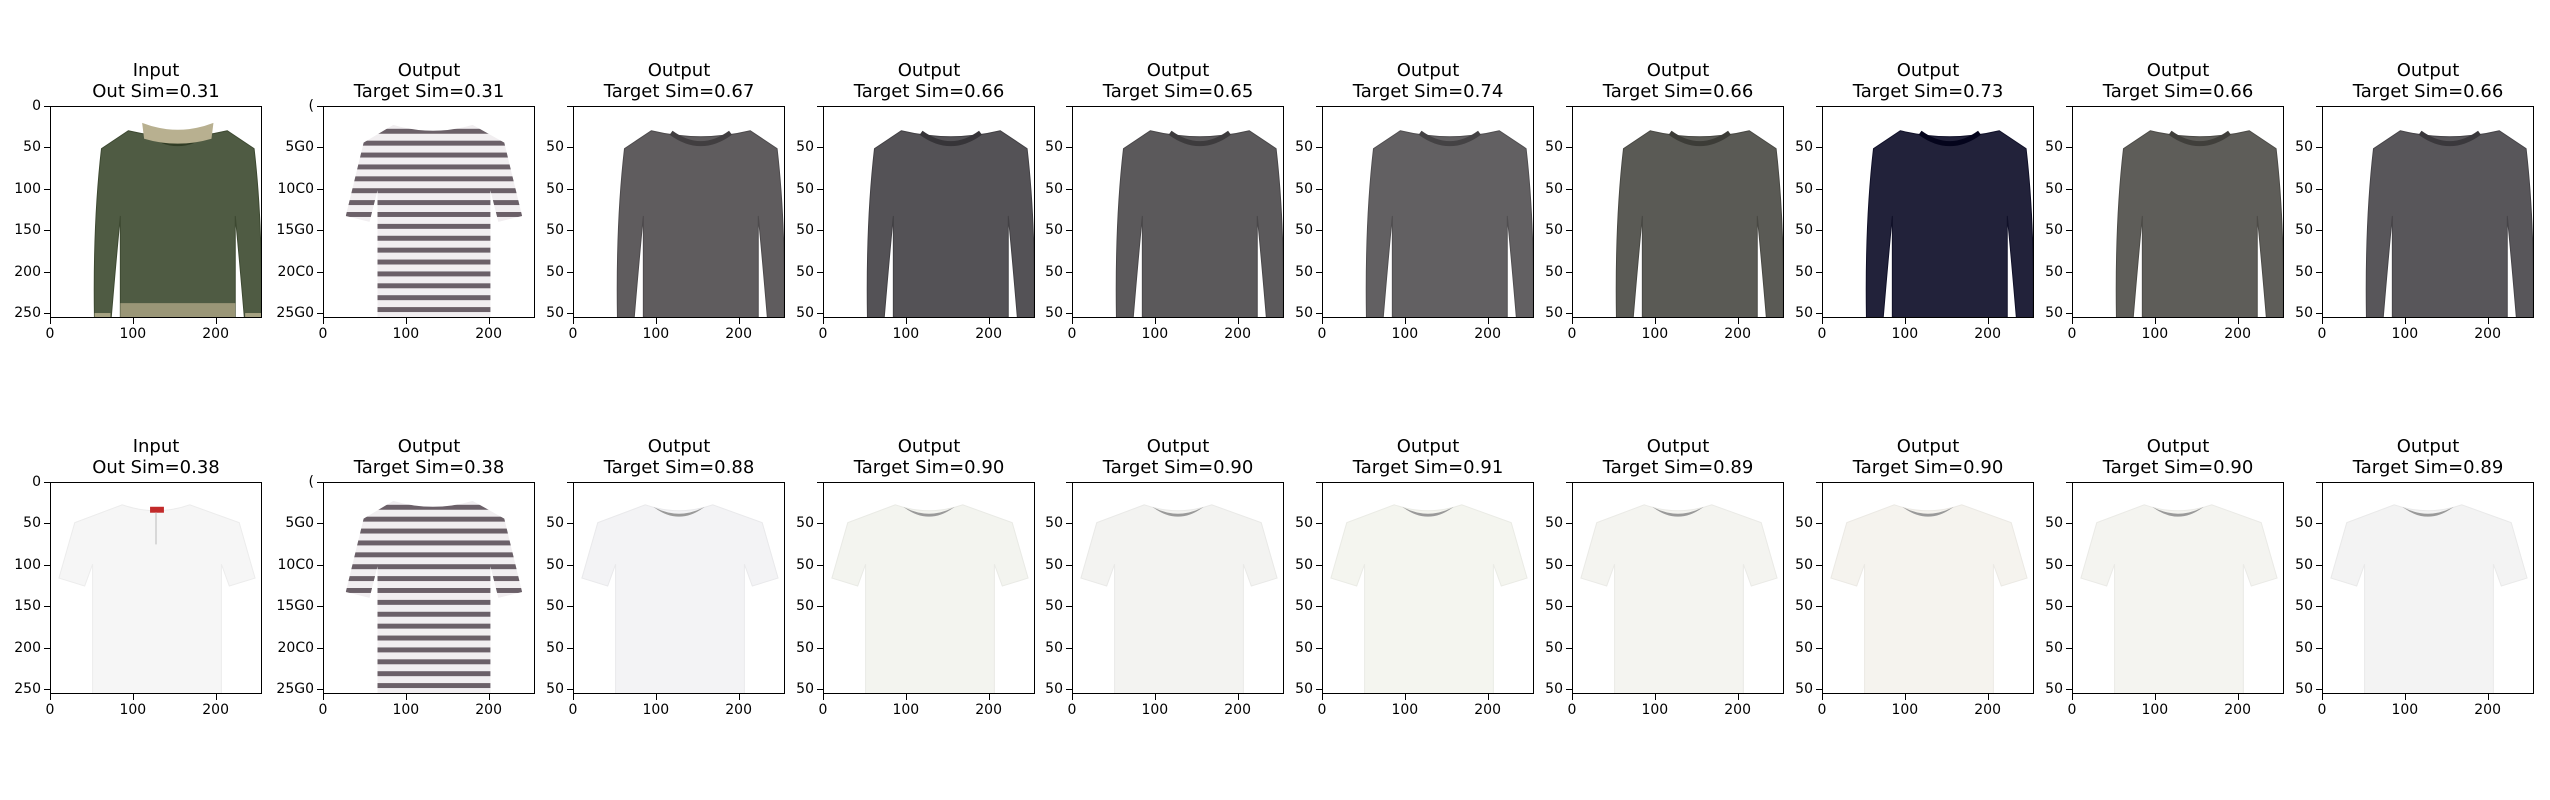 This screenshot has width=2550, height=800. I want to click on y-tick-label: 200, so click(27, 271).